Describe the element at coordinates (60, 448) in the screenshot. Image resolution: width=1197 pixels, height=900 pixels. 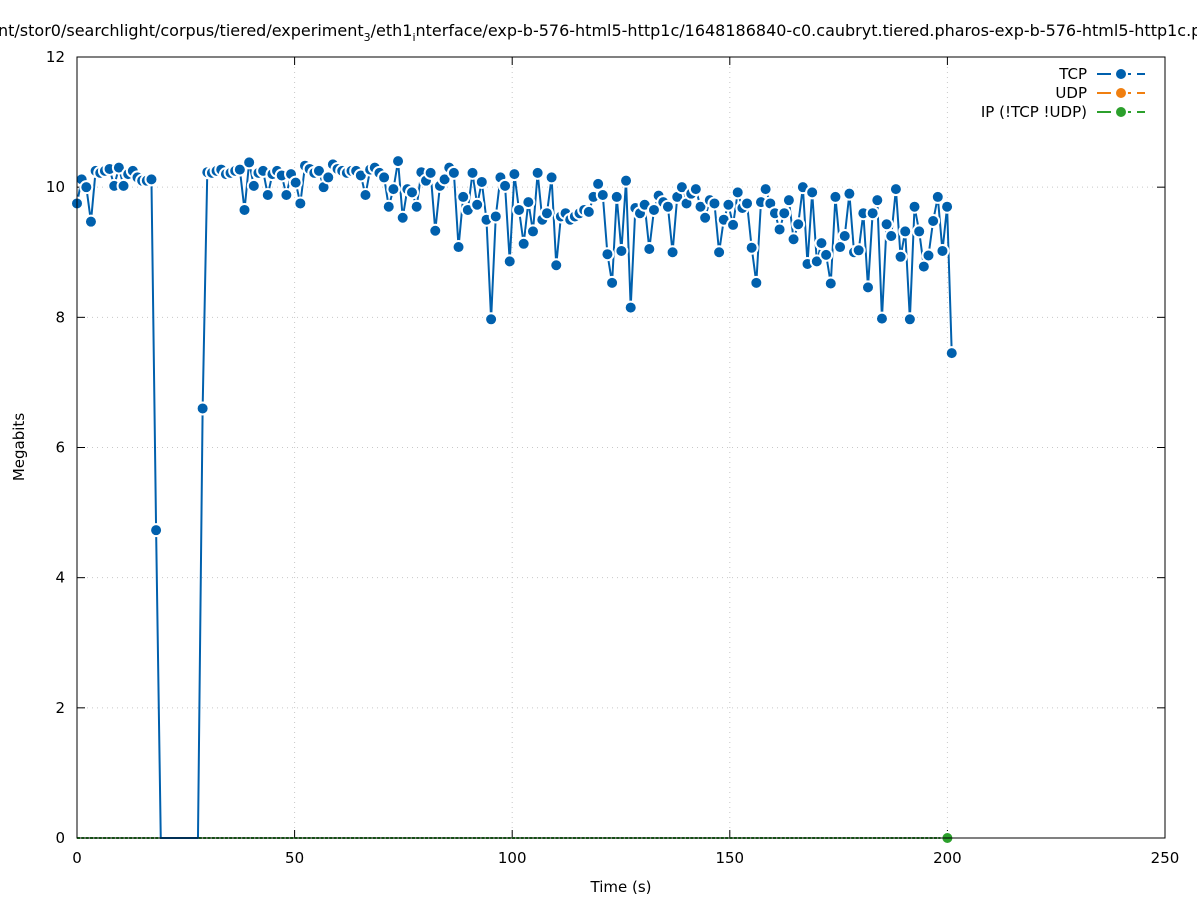
I see `y-tick-label: 6` at that location.